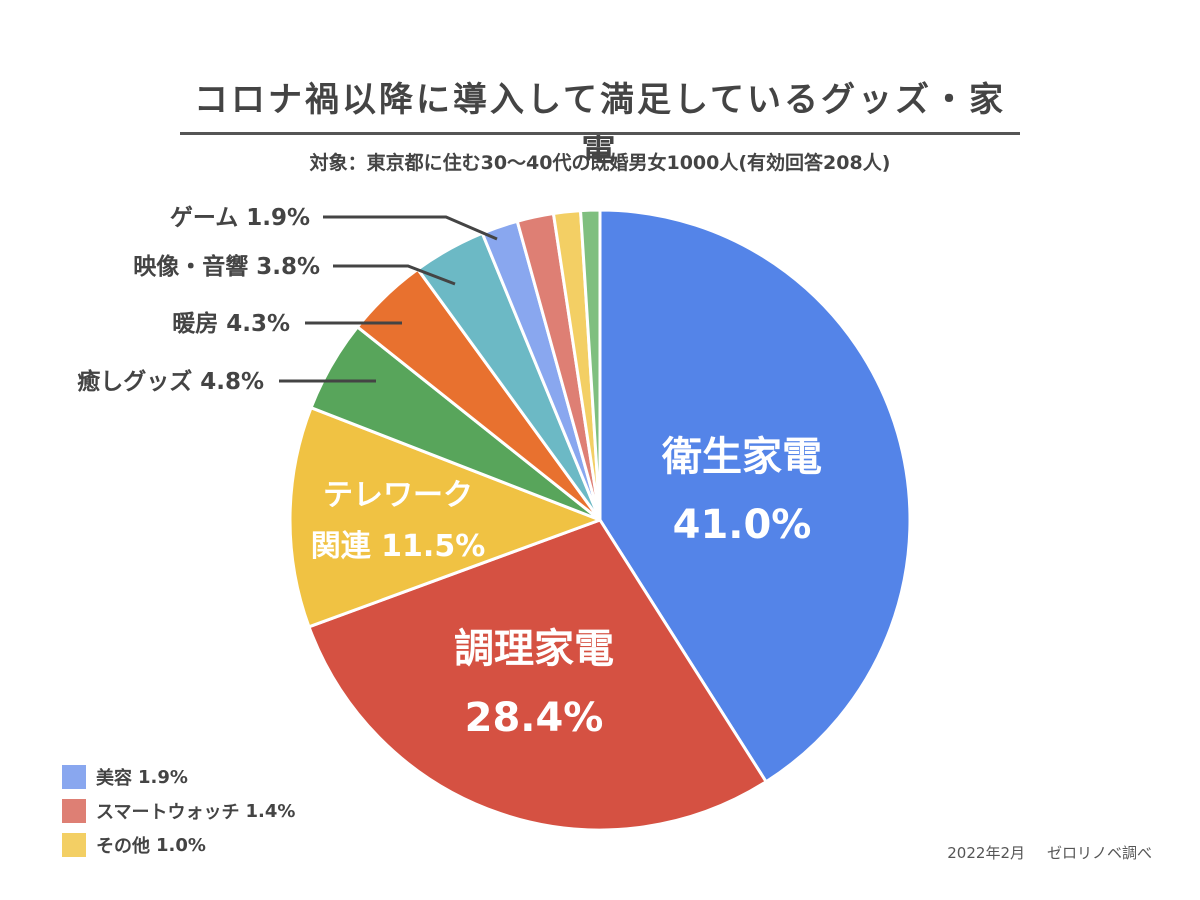 This screenshot has width=1200, height=900. Describe the element at coordinates (398, 546) in the screenshot. I see `slice-value-telework: 関連 11.5%` at that location.